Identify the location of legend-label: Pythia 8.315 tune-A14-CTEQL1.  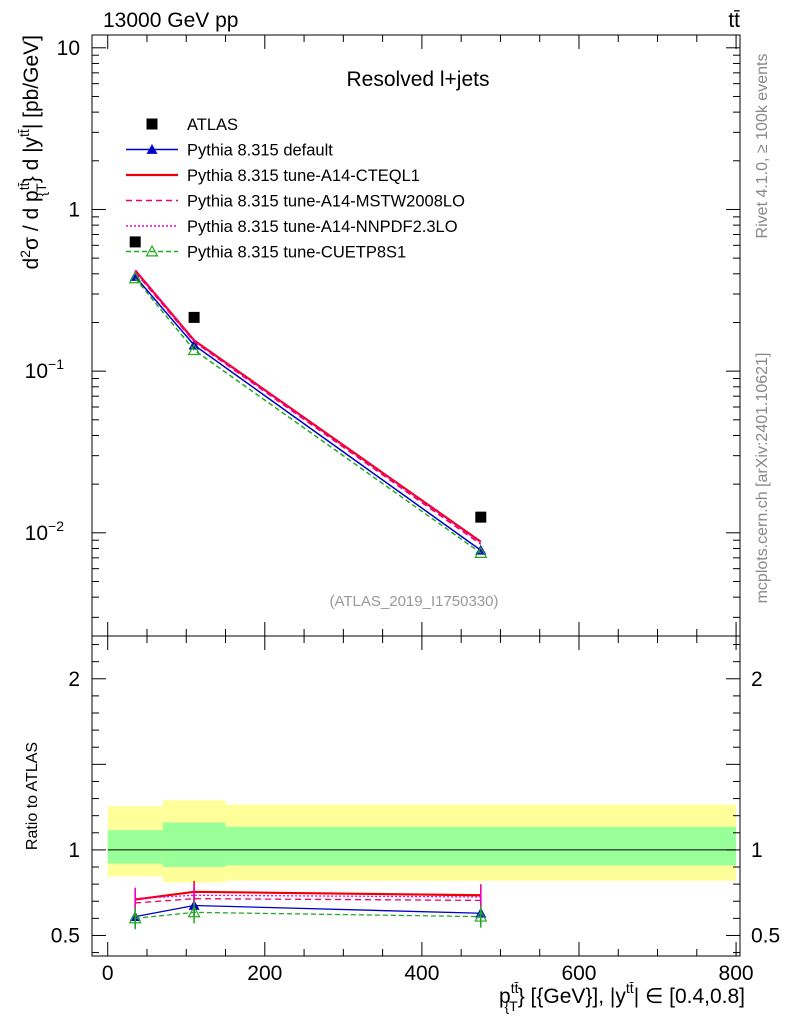
(303, 176).